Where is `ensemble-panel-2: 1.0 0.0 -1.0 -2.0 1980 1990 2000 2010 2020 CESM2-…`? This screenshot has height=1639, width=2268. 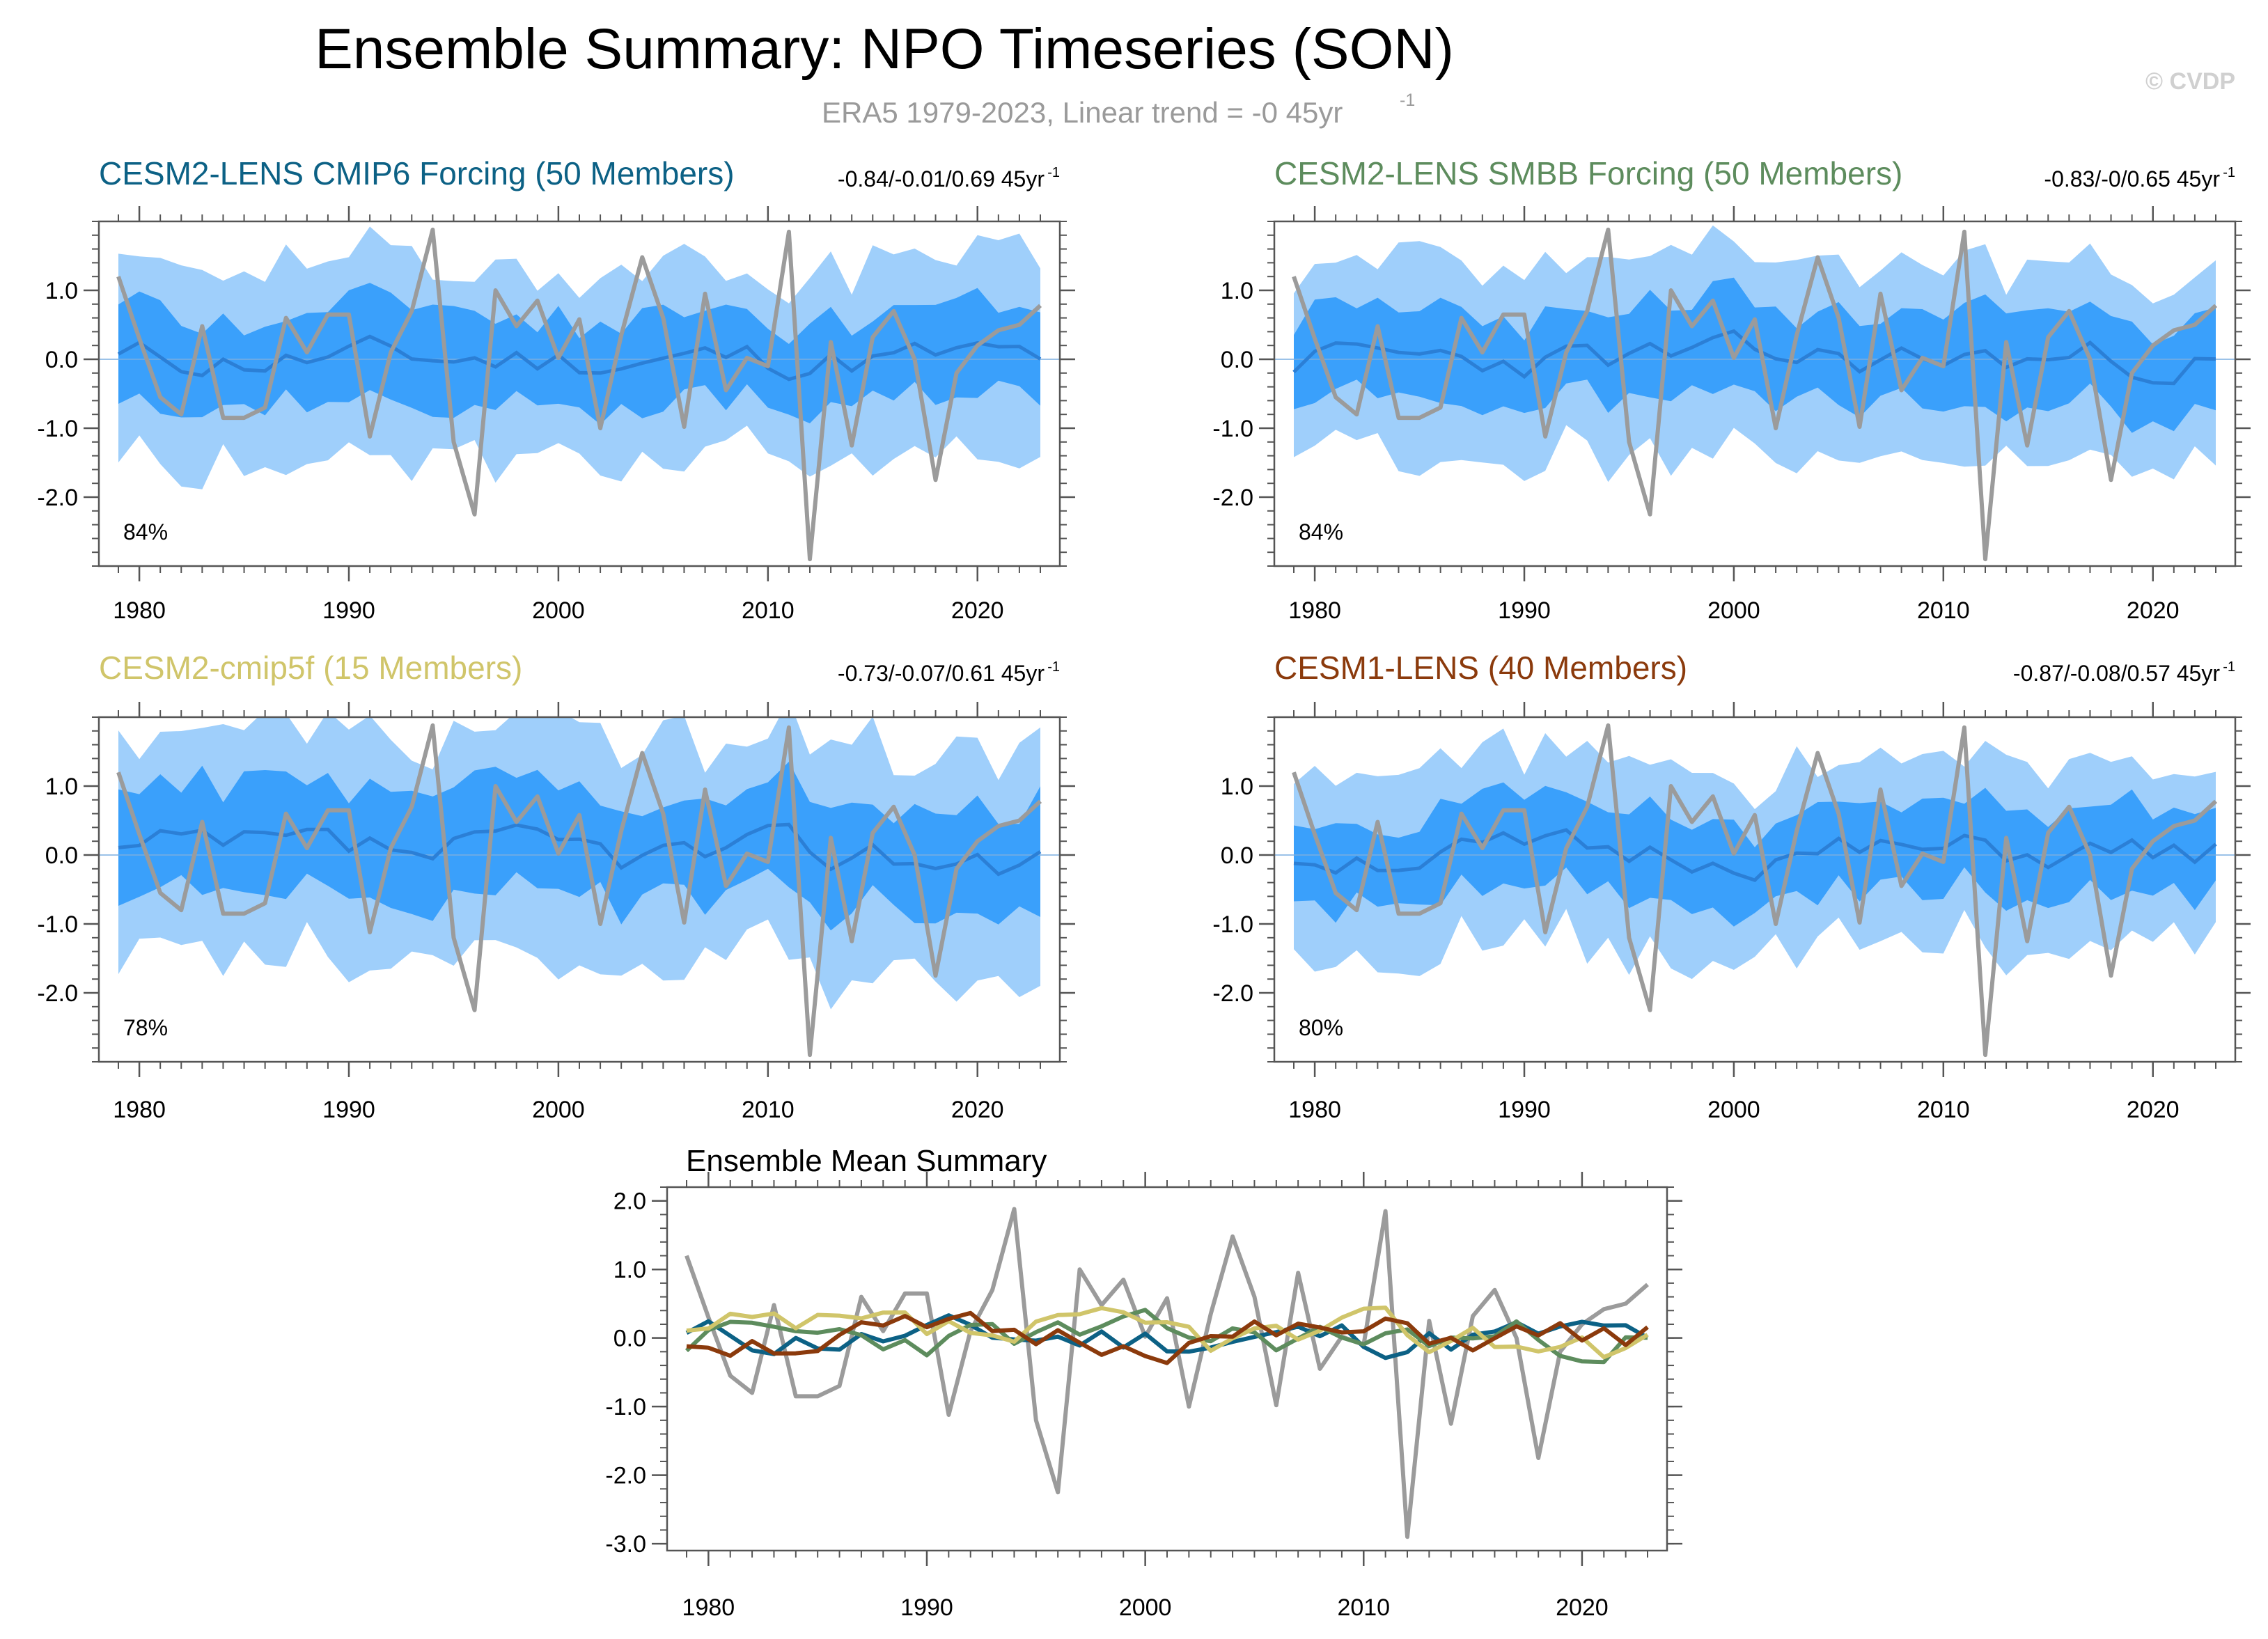 ensemble-panel-2: 1.0 0.0 -1.0 -2.0 1980 1990 2000 2010 2020 CESM2-… is located at coordinates (1731, 389).